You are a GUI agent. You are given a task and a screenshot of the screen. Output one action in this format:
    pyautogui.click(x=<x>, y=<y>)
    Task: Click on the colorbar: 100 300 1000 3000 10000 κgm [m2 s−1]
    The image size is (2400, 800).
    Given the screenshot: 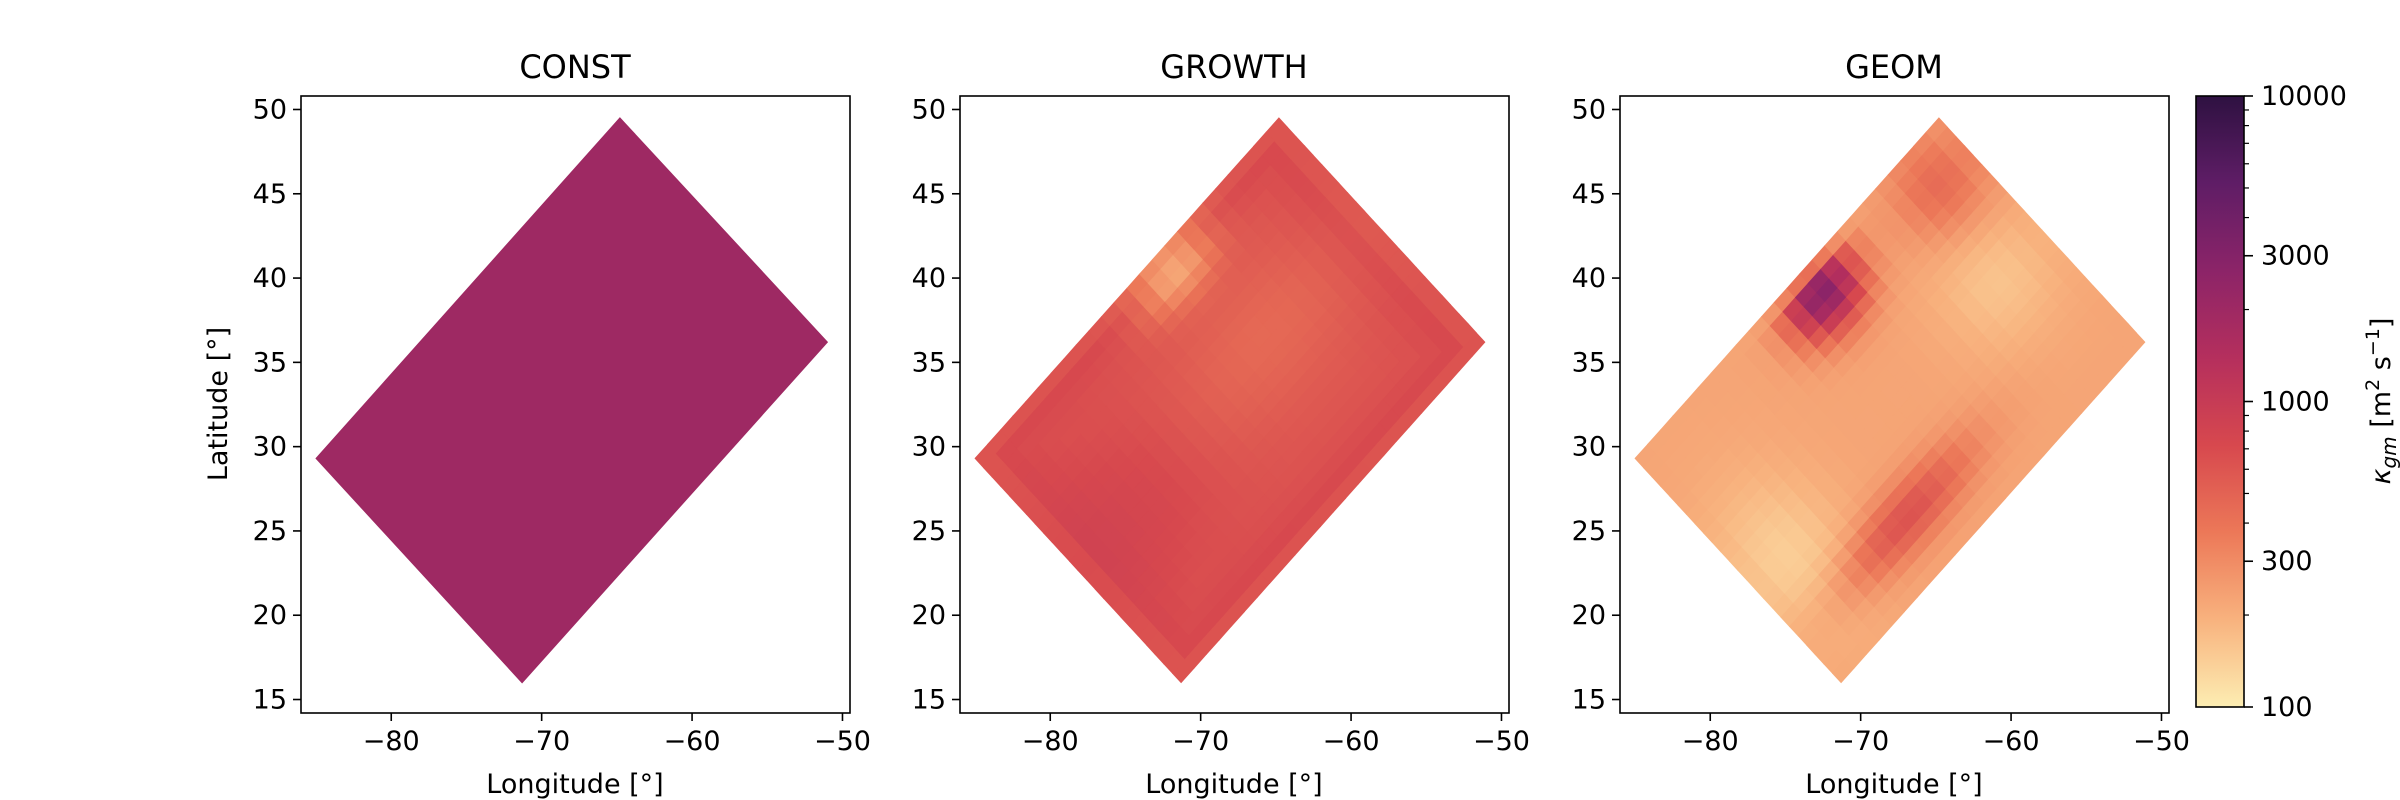 What is the action you would take?
    pyautogui.click(x=2297, y=402)
    